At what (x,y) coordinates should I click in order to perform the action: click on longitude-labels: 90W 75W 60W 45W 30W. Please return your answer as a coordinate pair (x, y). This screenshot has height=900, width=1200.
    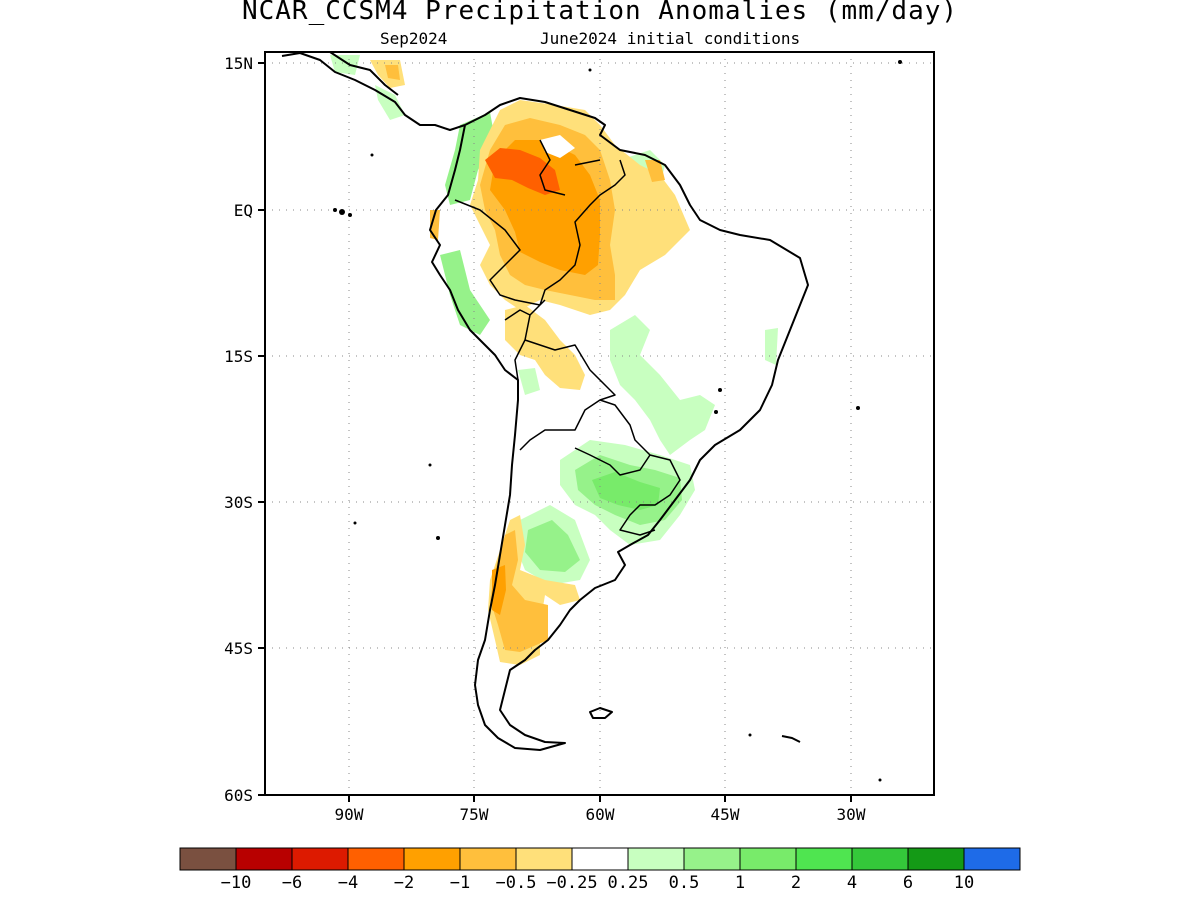
    Looking at the image, I should click on (600, 814).